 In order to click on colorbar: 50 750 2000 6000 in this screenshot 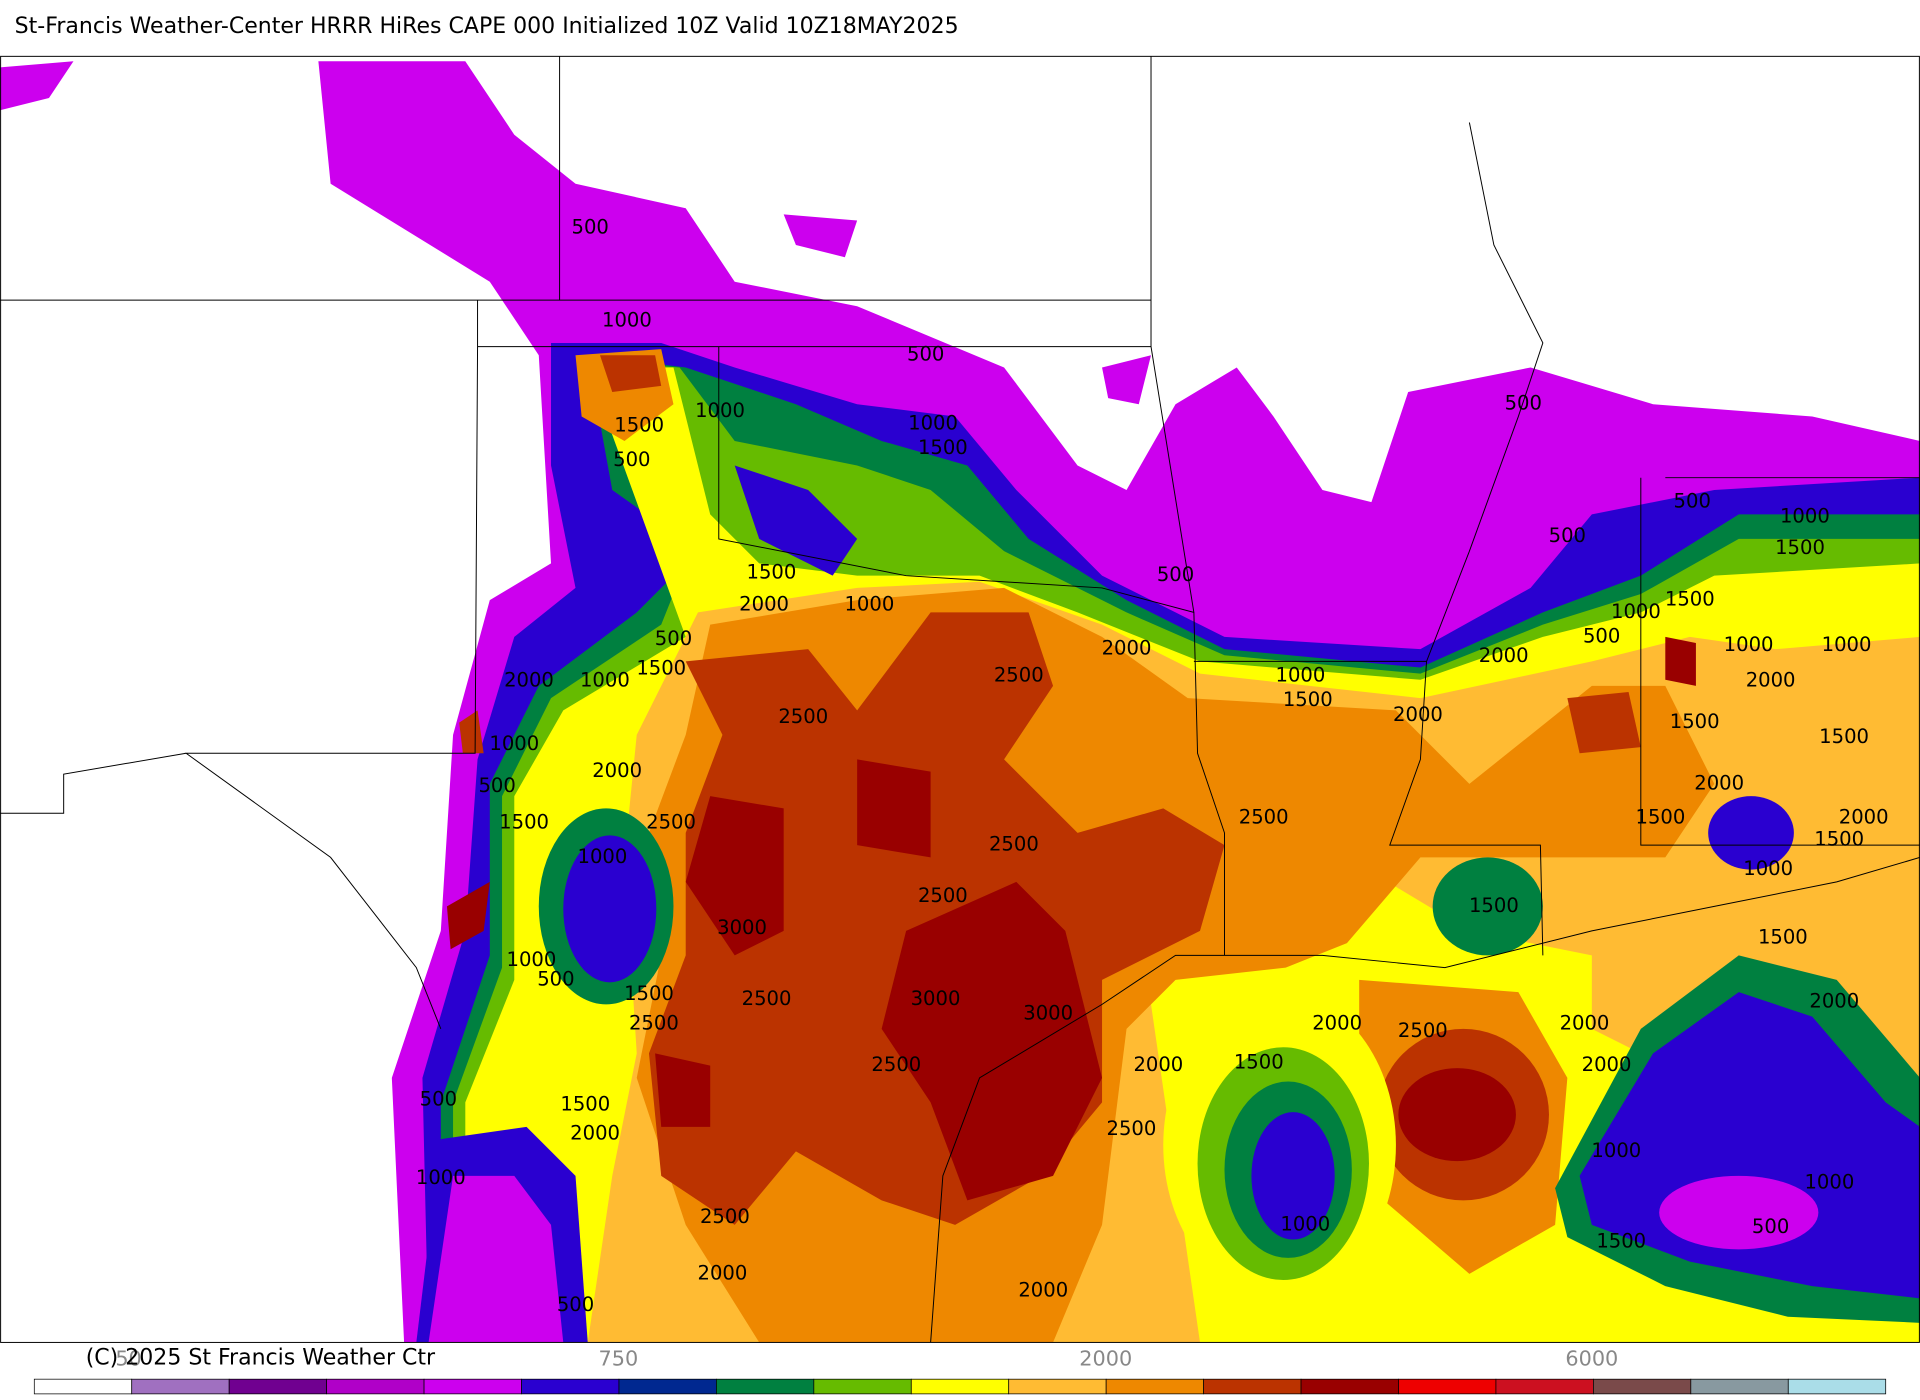, I will do `click(960, 1371)`.